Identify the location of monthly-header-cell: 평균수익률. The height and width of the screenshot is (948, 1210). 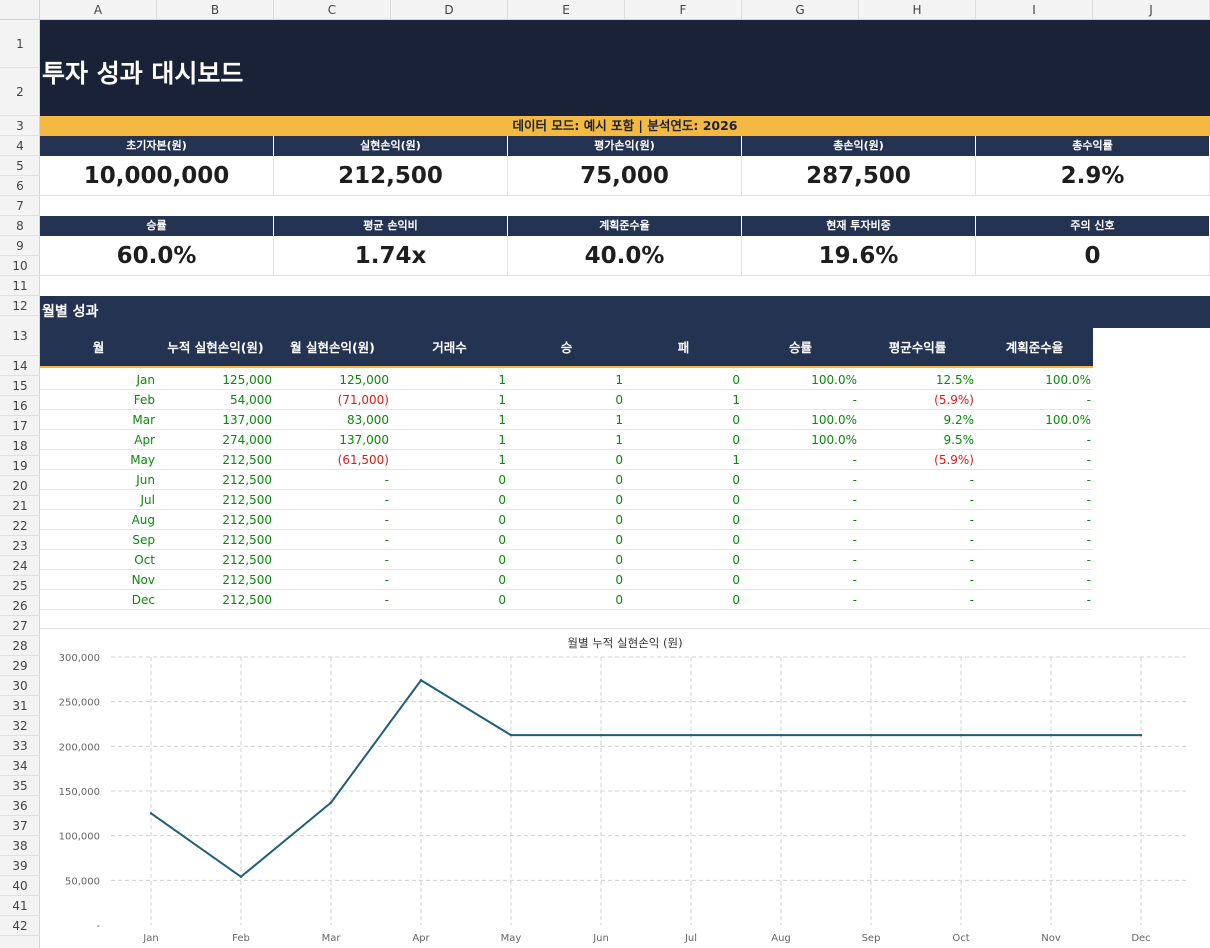
(917, 347).